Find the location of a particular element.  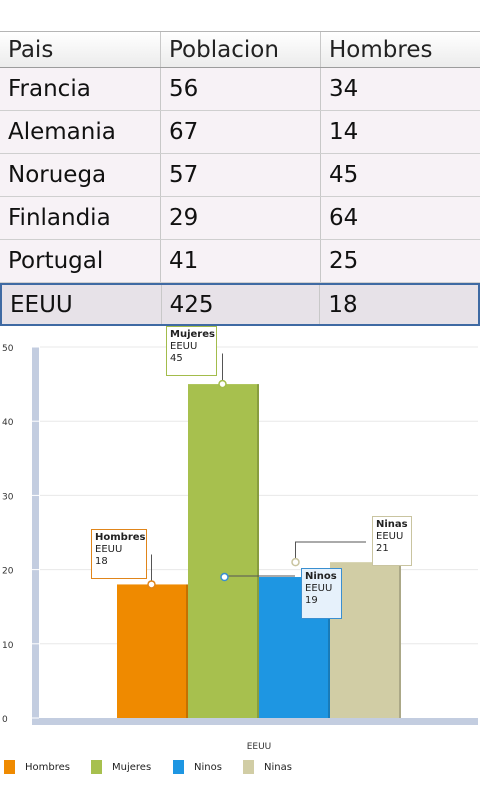

cell-pais: EEUU is located at coordinates (82, 304).